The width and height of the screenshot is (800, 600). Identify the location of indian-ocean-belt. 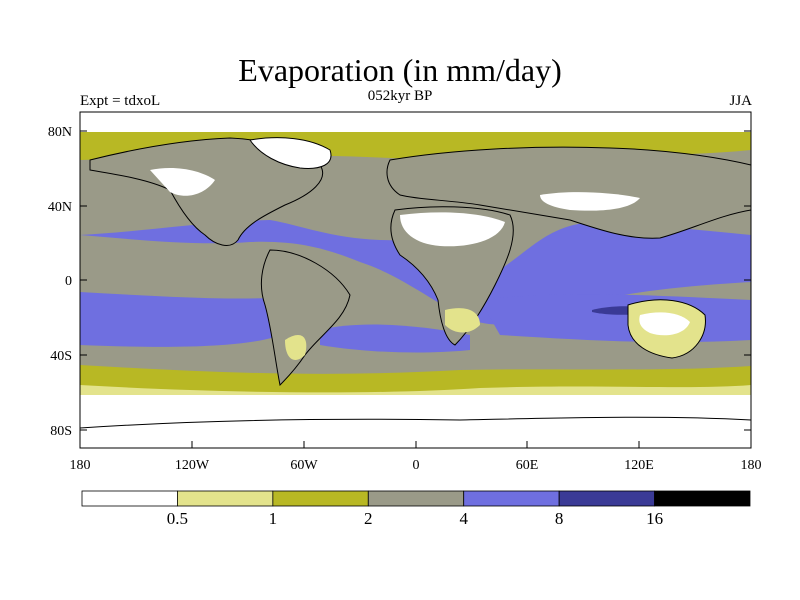
(615, 318).